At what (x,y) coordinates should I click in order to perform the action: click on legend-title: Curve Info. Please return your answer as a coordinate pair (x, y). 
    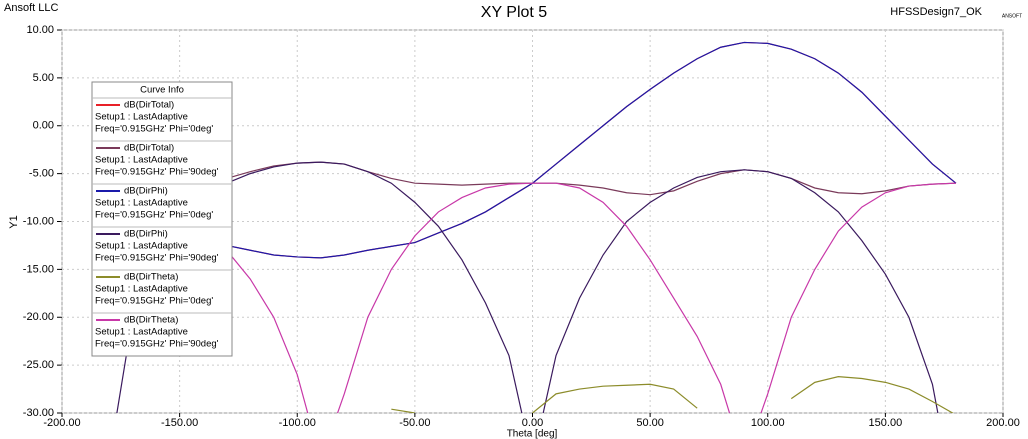
    Looking at the image, I should click on (162, 90).